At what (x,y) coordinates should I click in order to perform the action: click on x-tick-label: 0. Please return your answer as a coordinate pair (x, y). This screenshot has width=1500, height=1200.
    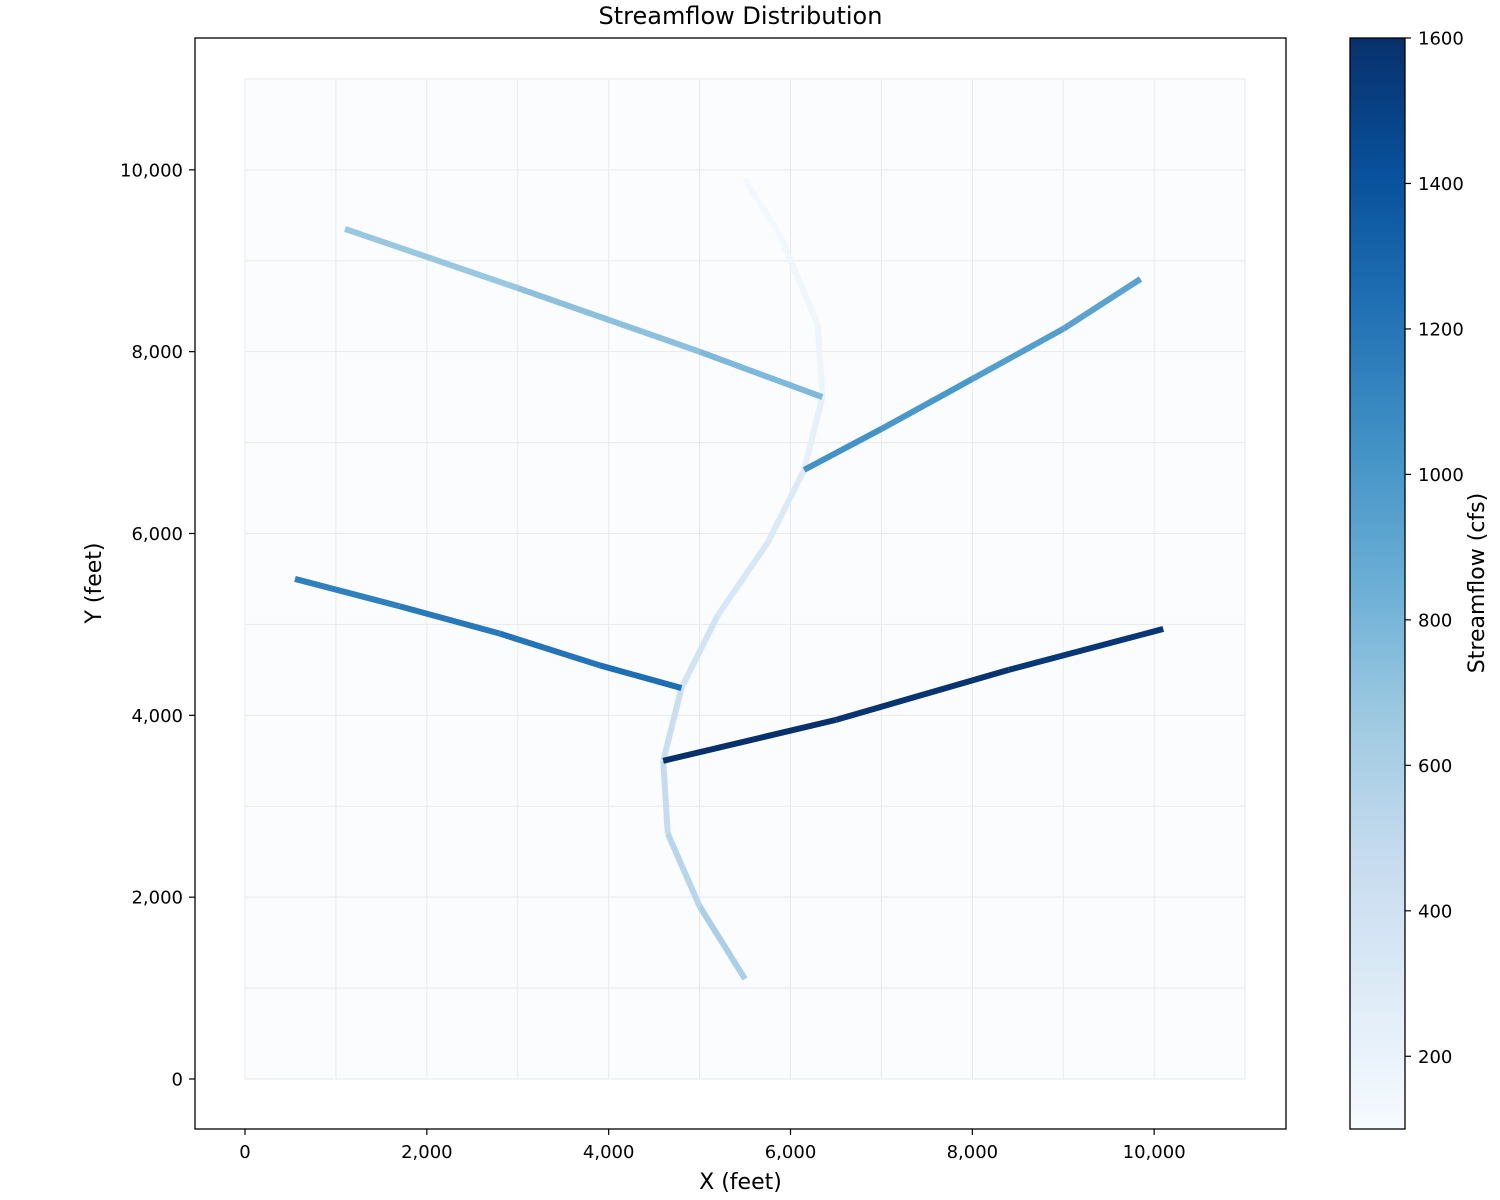
    Looking at the image, I should click on (244, 1152).